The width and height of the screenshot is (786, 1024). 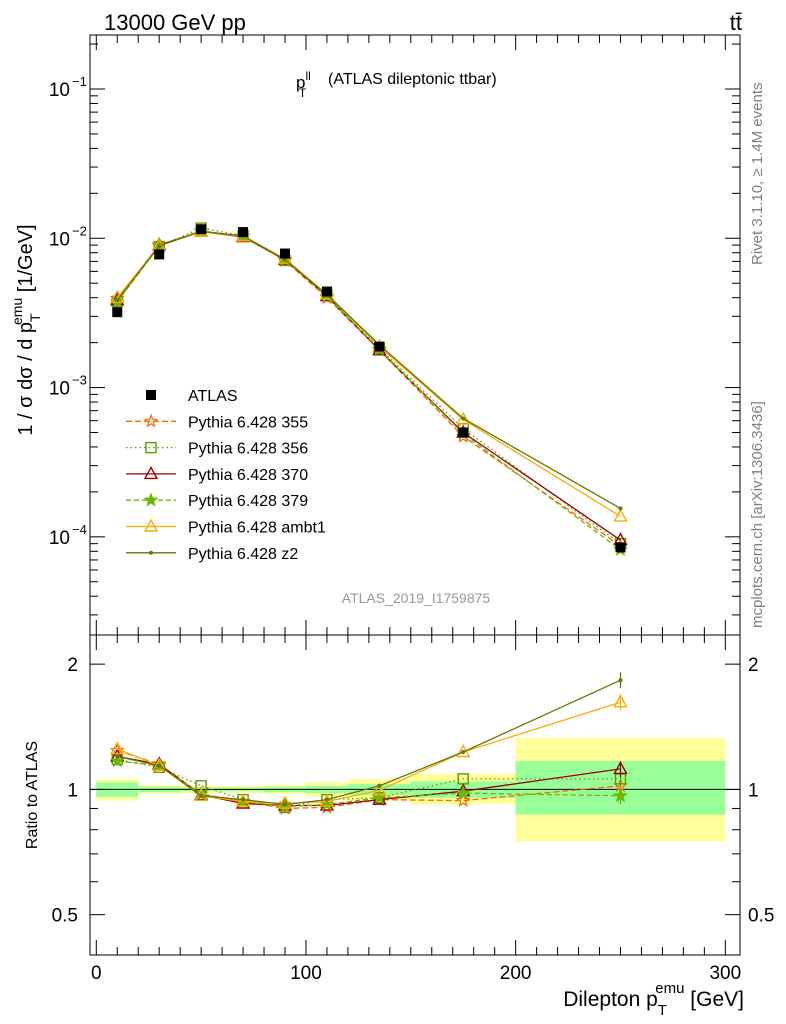 What do you see at coordinates (151, 552) in the screenshot?
I see `legend-marker-pythia-6-428-z2` at bounding box center [151, 552].